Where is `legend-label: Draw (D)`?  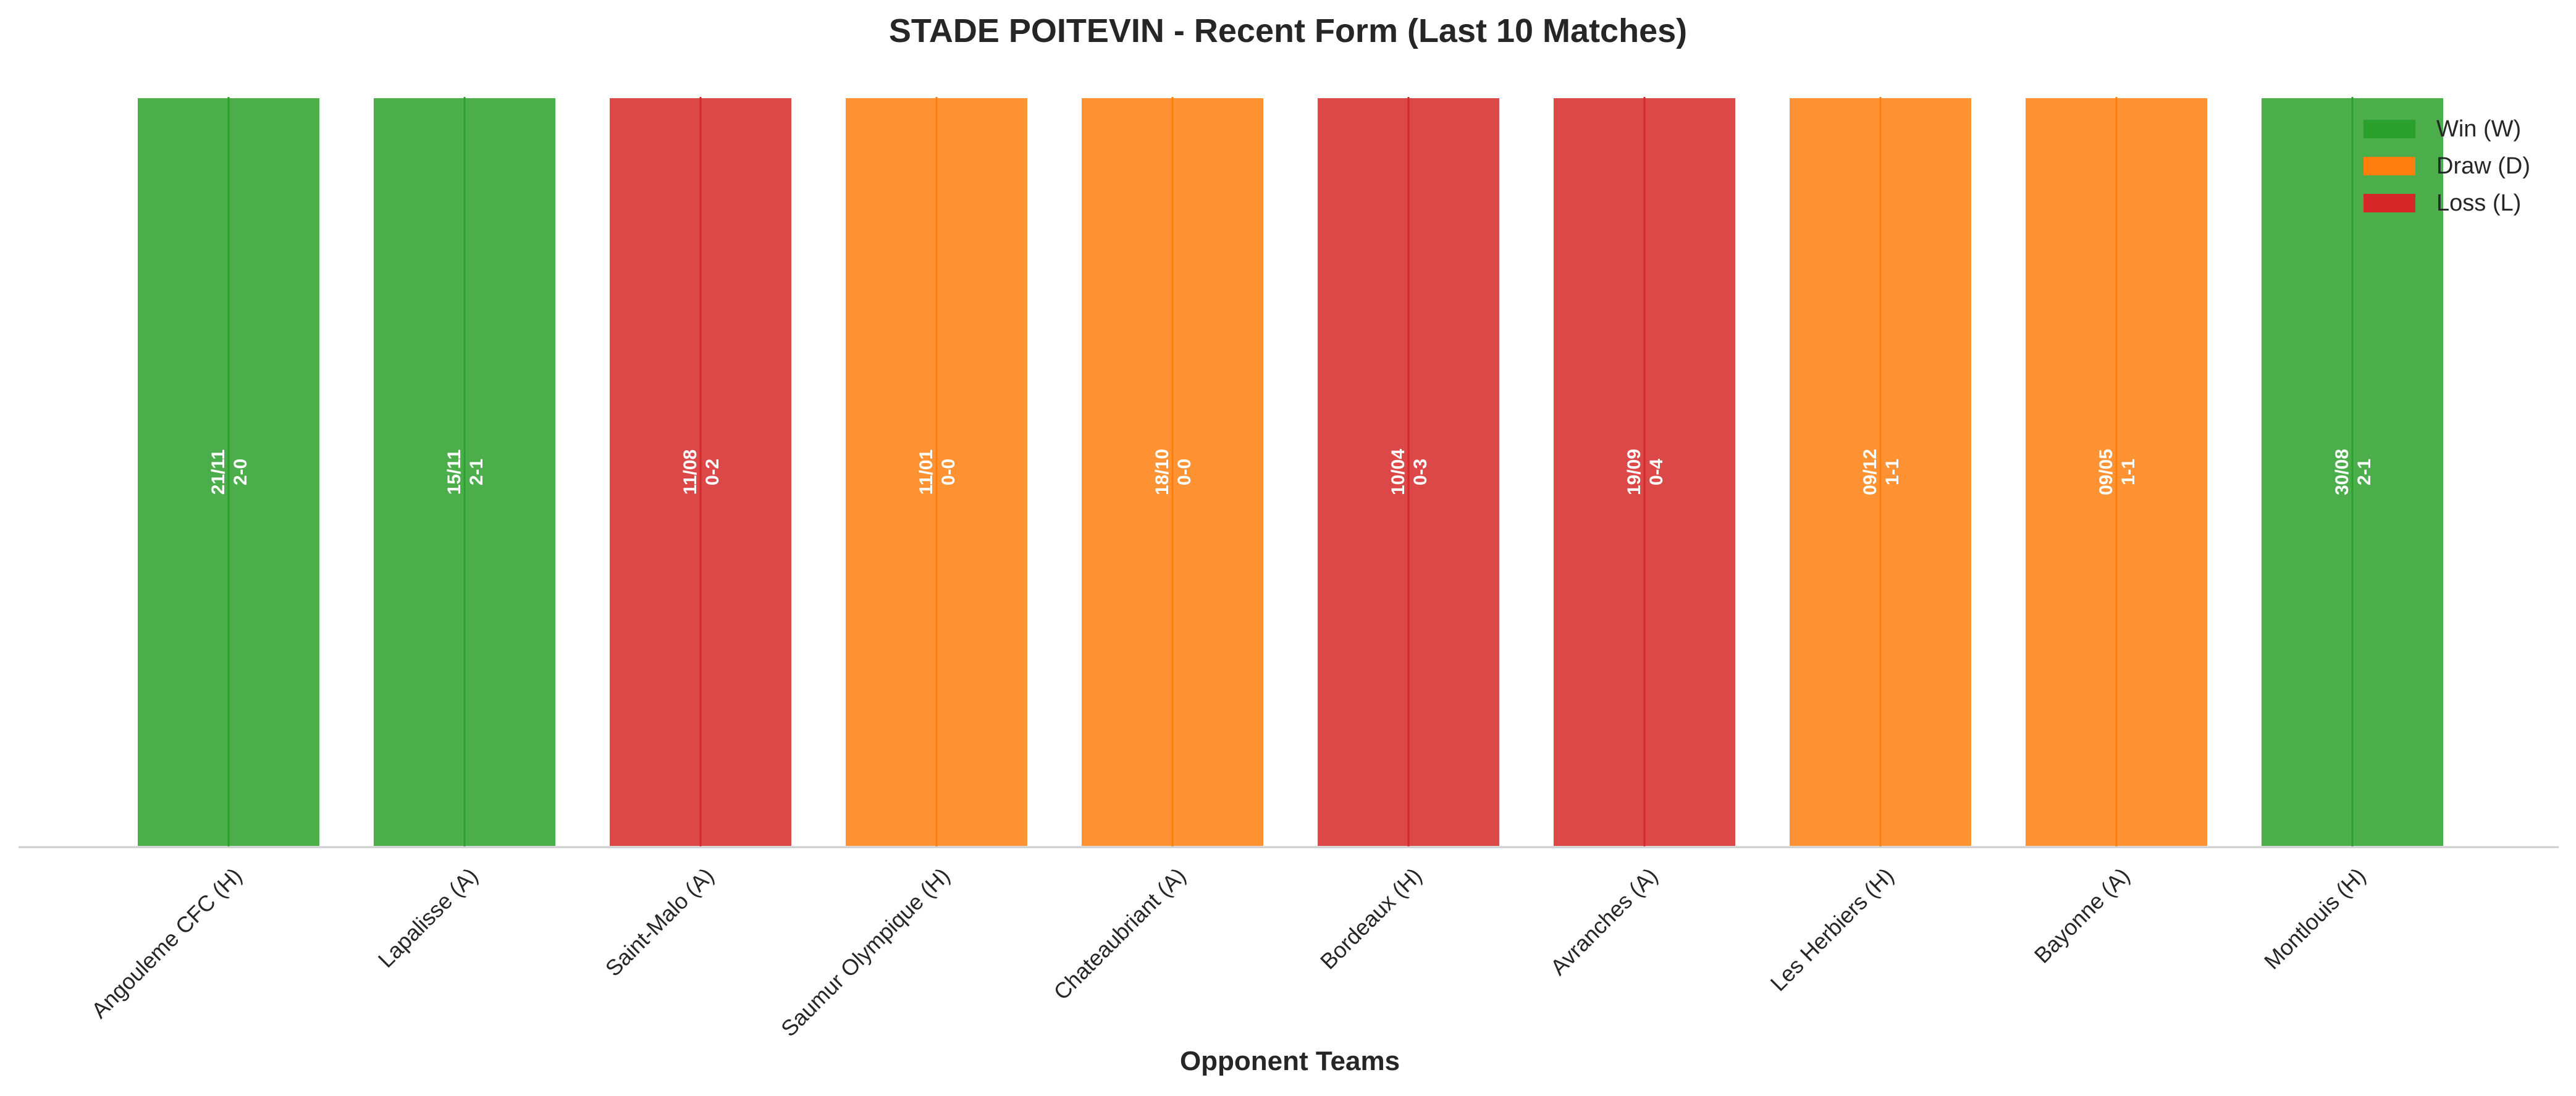 legend-label: Draw (D) is located at coordinates (2483, 166).